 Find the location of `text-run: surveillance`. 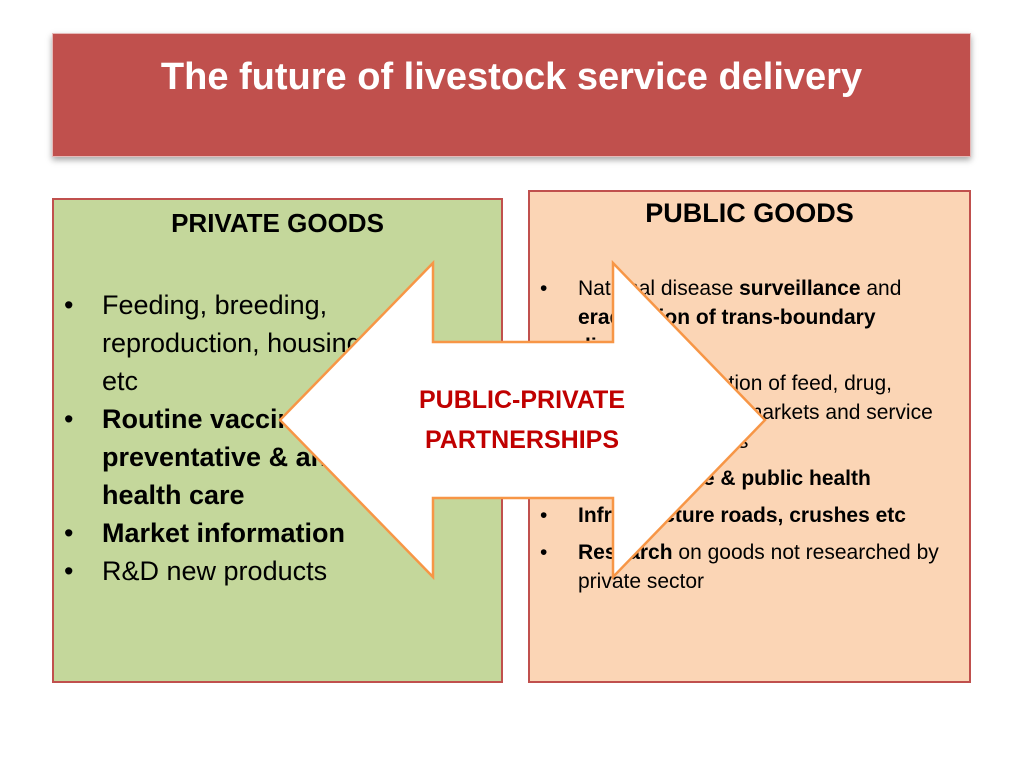

text-run: surveillance is located at coordinates (800, 288).